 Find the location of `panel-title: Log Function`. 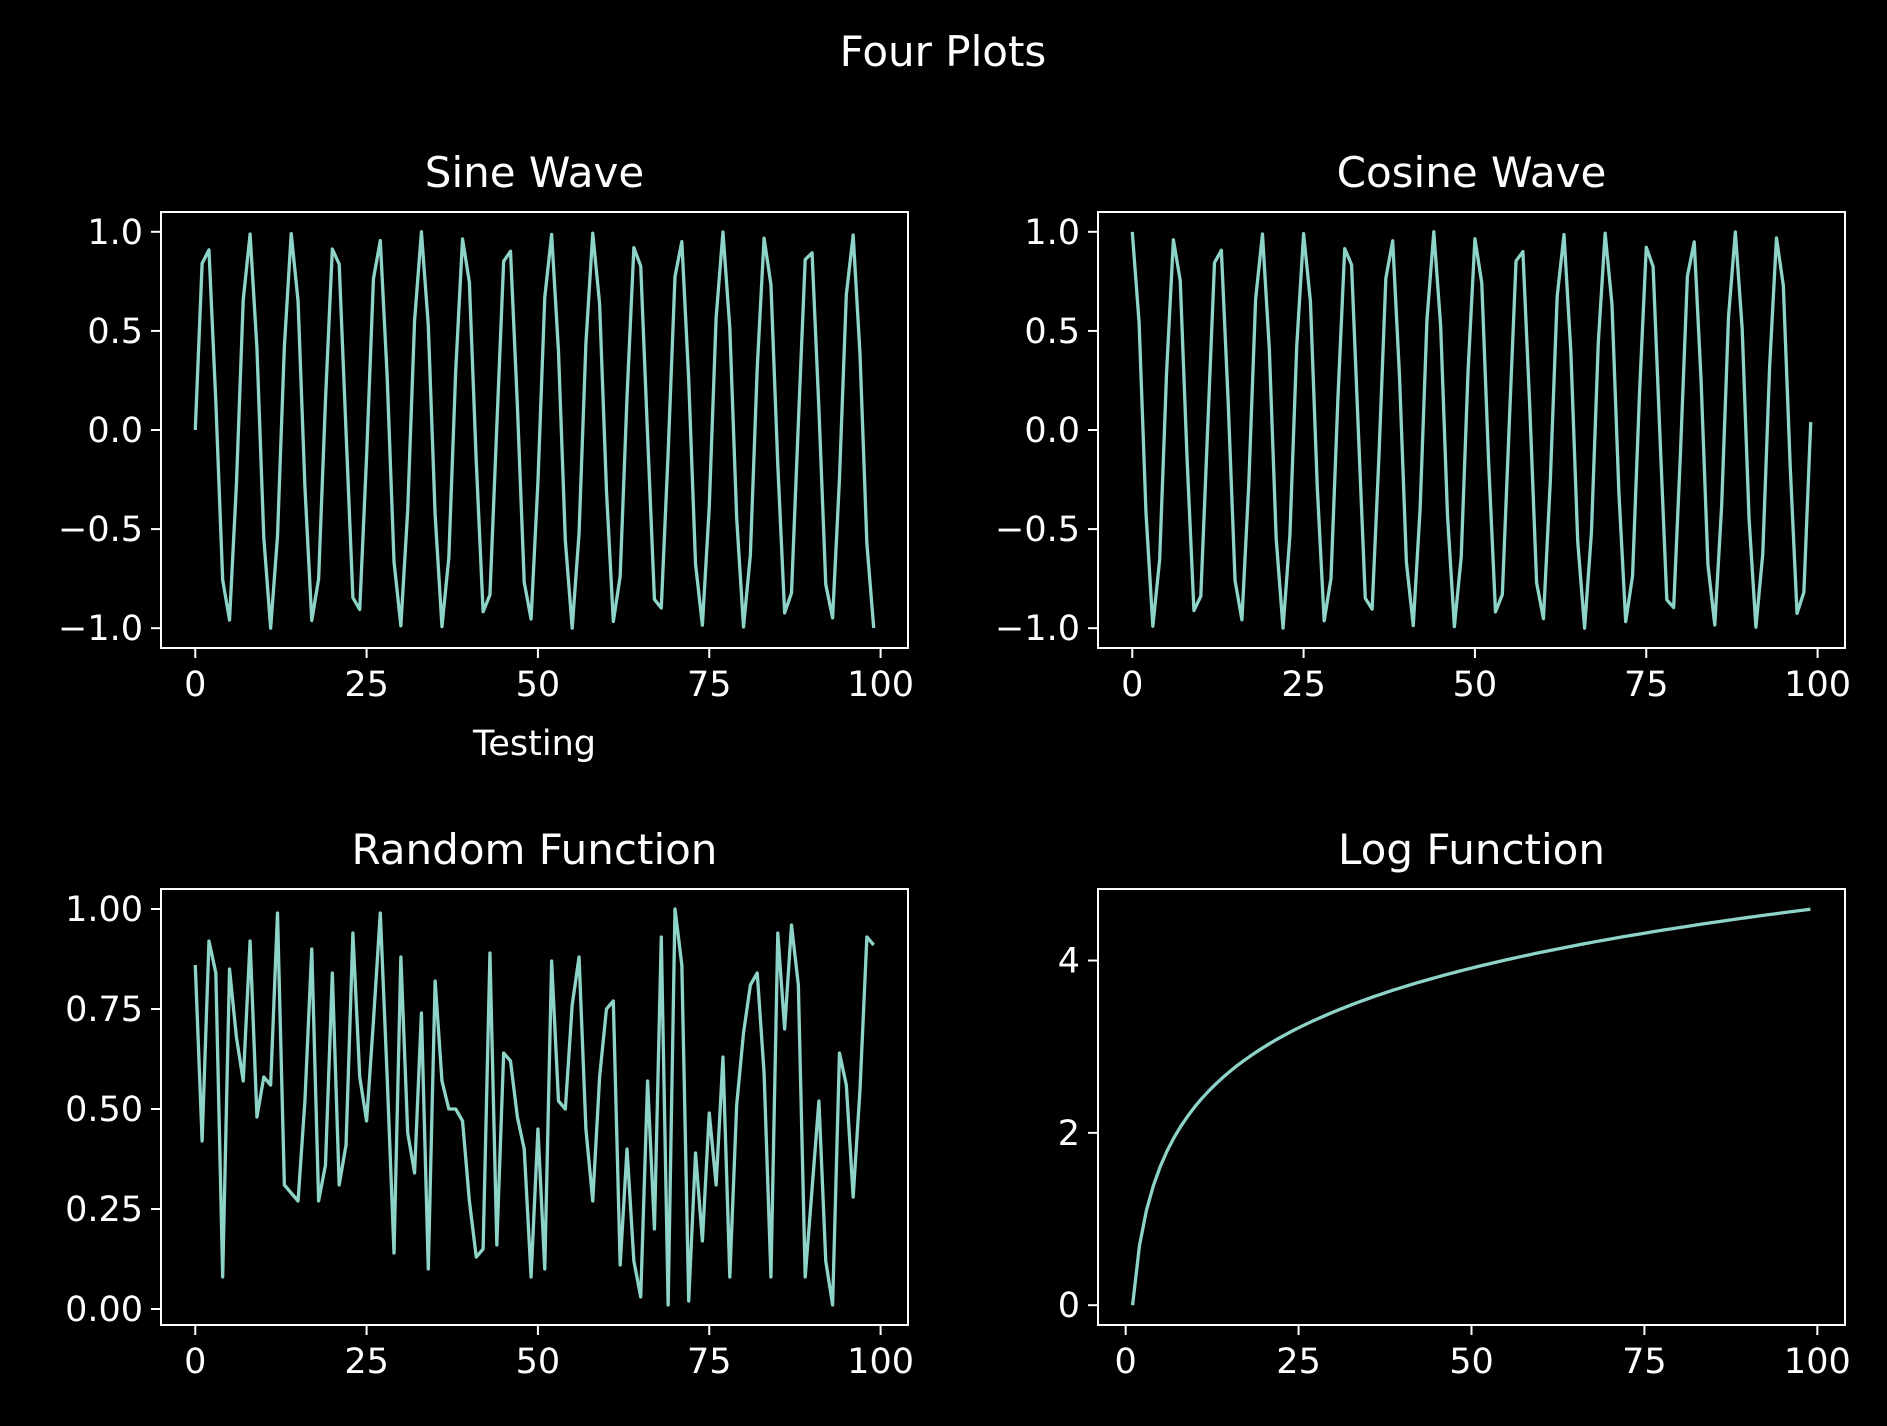

panel-title: Log Function is located at coordinates (1471, 849).